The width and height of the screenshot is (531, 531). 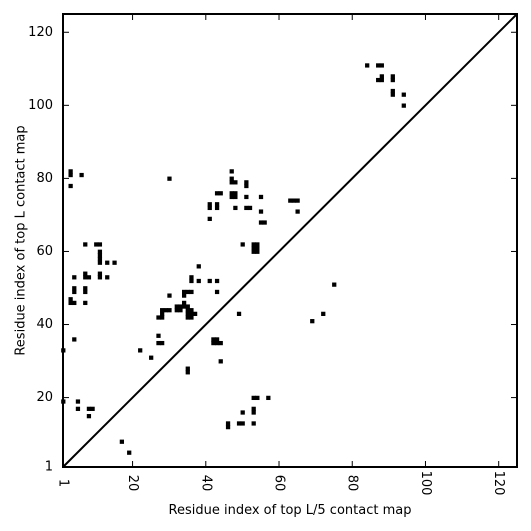 I want to click on y-tick-label: 80, so click(x=44, y=178).